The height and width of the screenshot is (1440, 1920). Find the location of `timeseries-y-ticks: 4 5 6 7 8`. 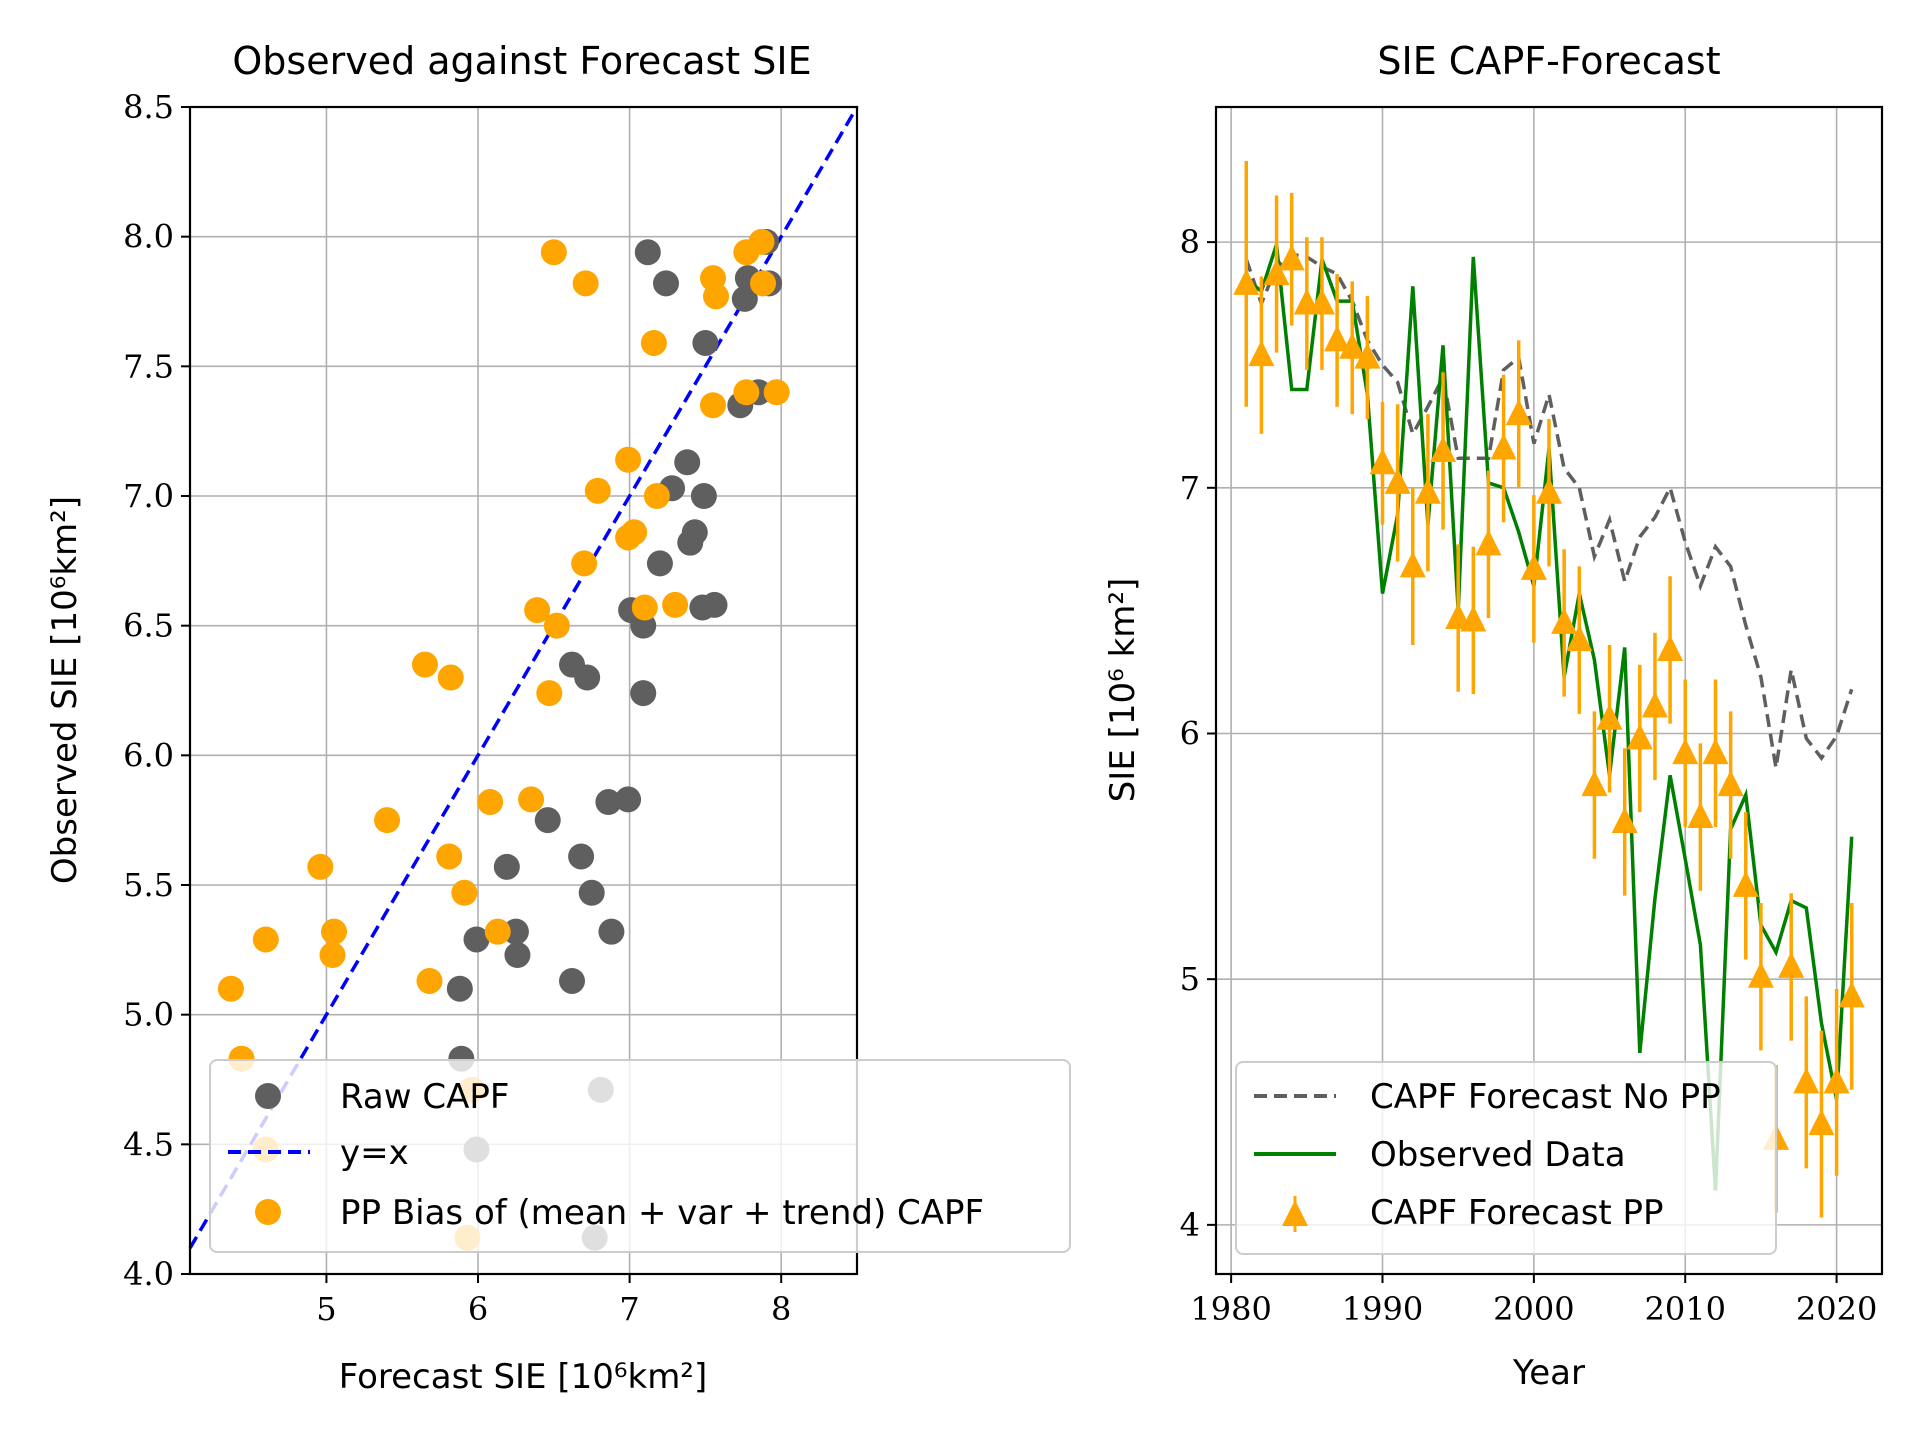

timeseries-y-ticks: 4 5 6 7 8 is located at coordinates (1198, 733).